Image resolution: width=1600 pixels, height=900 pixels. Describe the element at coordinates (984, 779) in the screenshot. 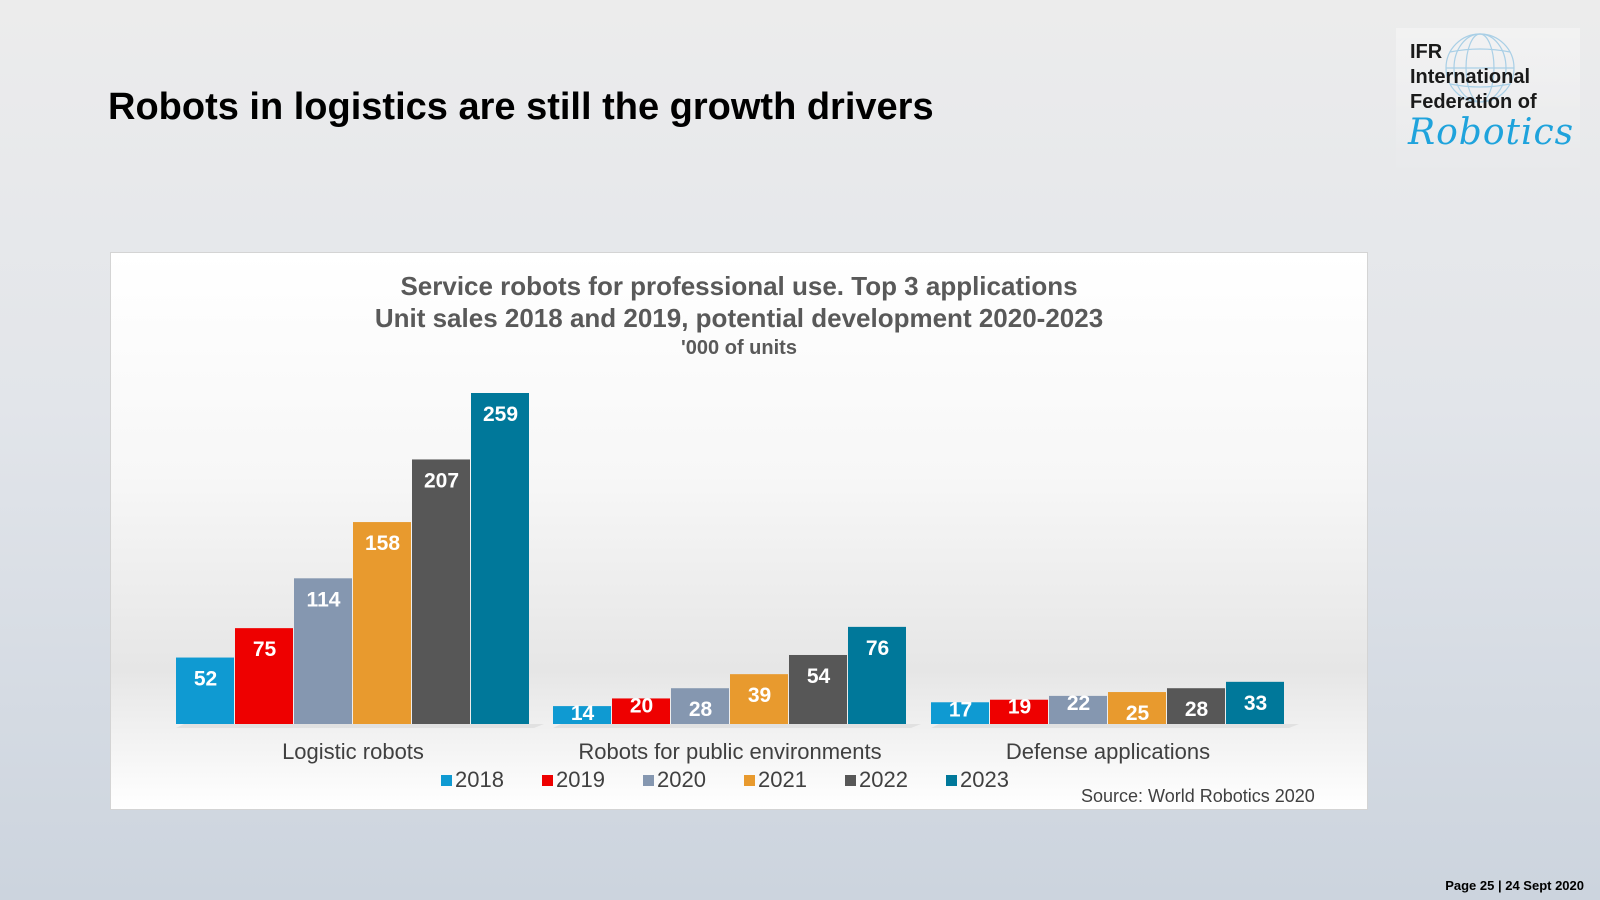

I see `legend-label-2023: 2023` at that location.